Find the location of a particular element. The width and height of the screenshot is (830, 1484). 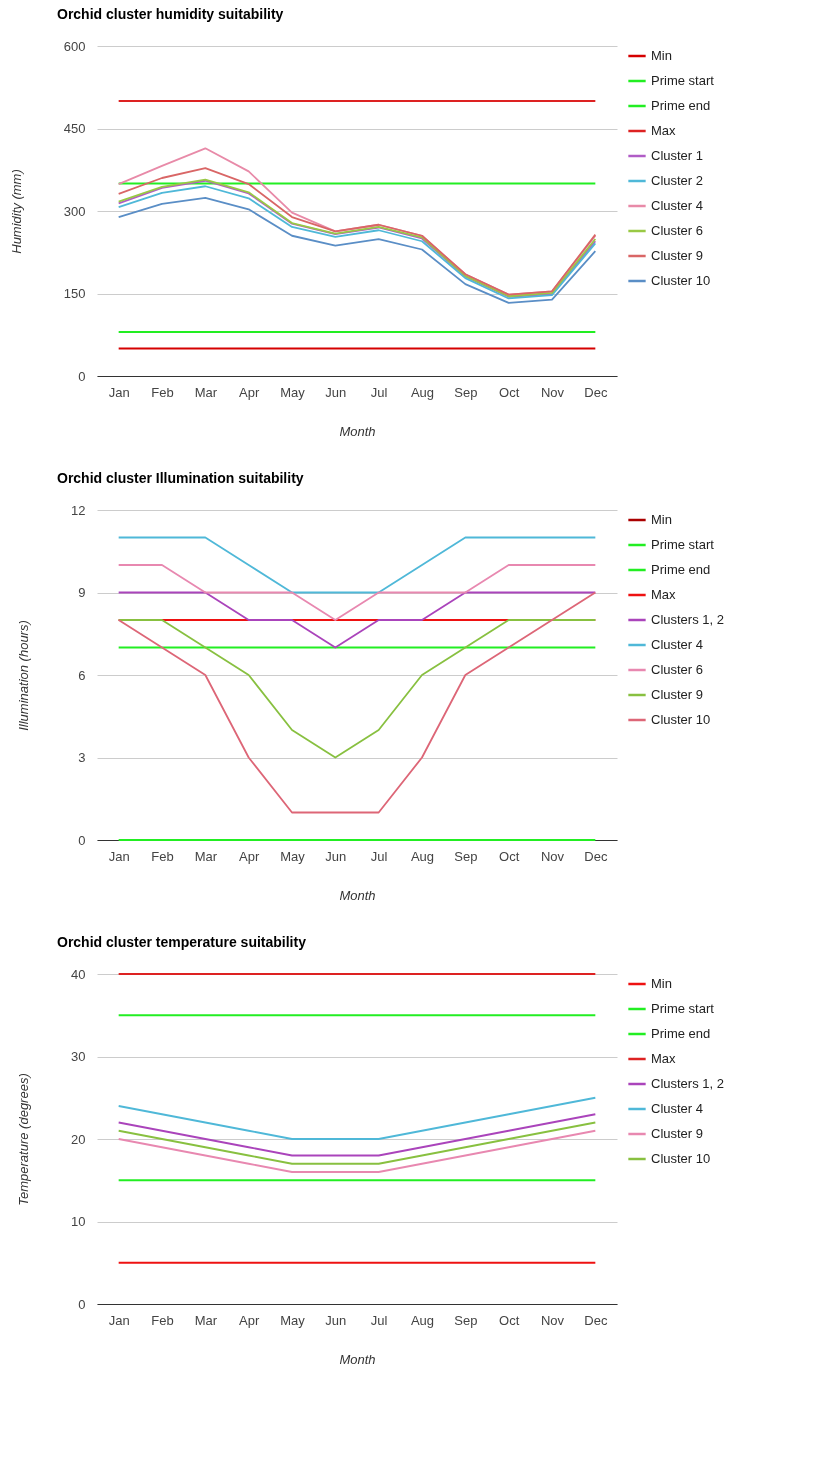

y-tick-label: 300 is located at coordinates (74, 211).